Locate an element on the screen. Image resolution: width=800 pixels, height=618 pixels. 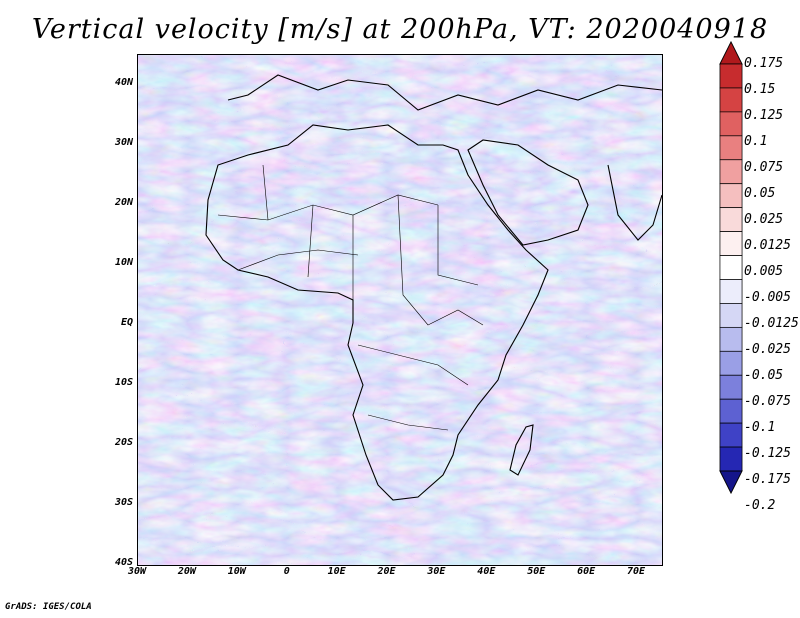
grads-credit: GrADS: IGES/COLA is located at coordinates (48, 607).